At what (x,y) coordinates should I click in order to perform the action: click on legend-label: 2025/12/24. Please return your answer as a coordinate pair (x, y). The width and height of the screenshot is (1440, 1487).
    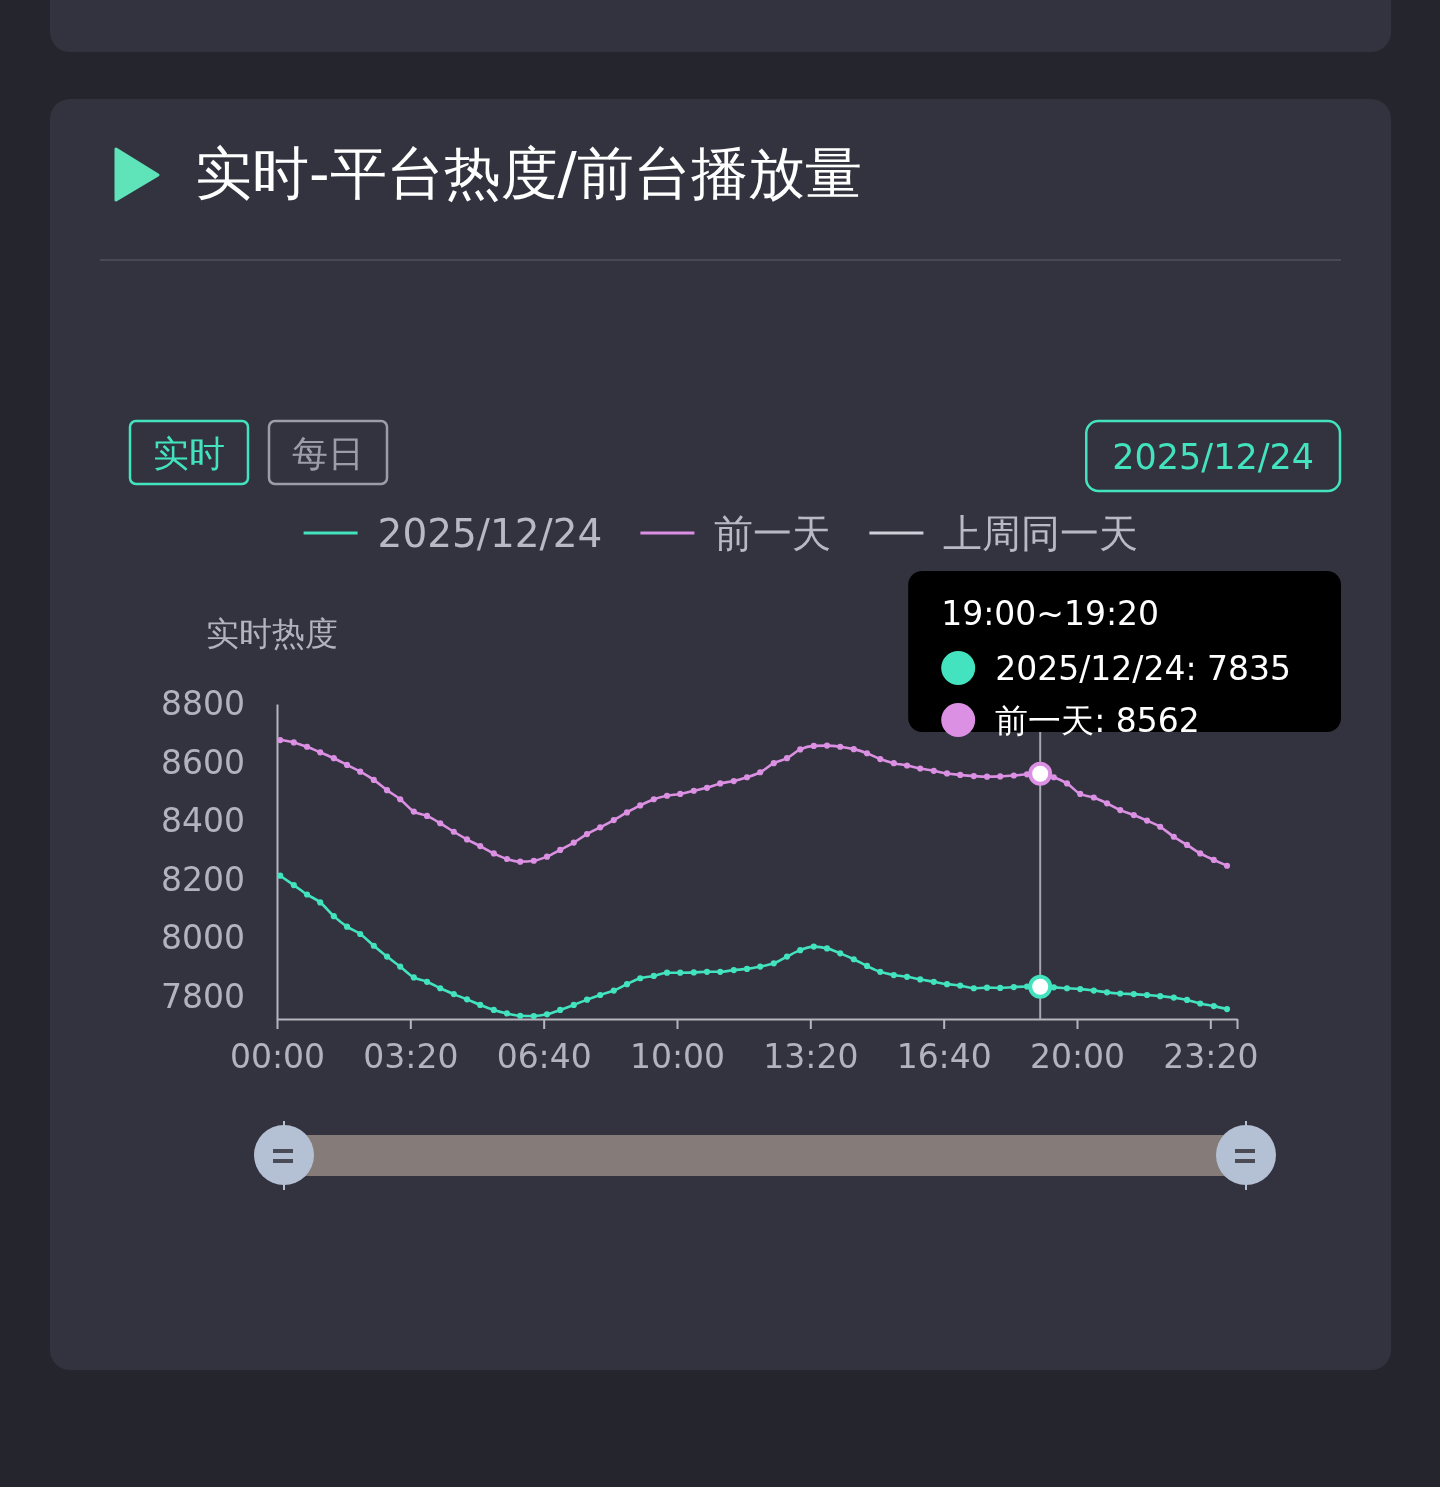
    Looking at the image, I should click on (490, 533).